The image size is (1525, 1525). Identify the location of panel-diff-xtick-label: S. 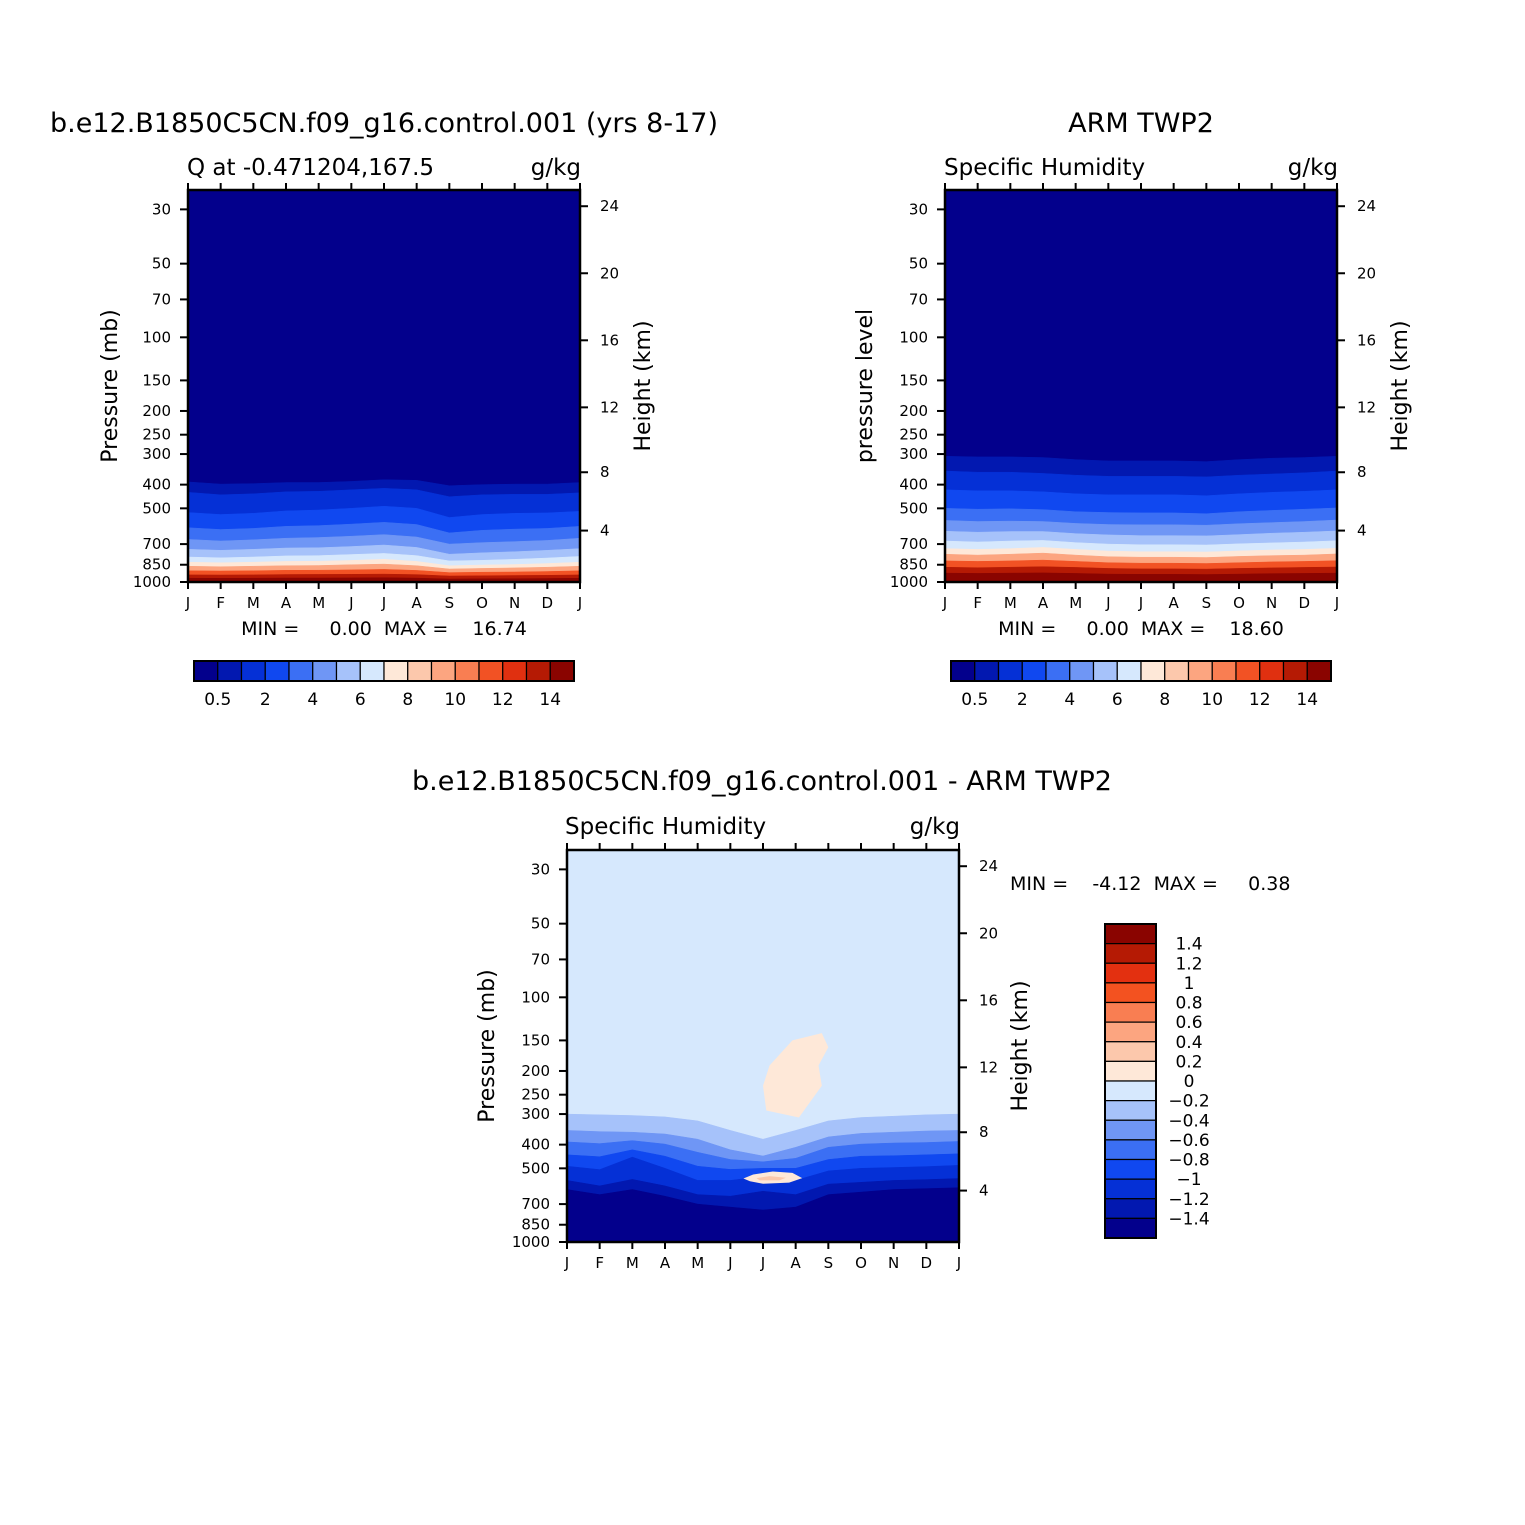
(829, 1263).